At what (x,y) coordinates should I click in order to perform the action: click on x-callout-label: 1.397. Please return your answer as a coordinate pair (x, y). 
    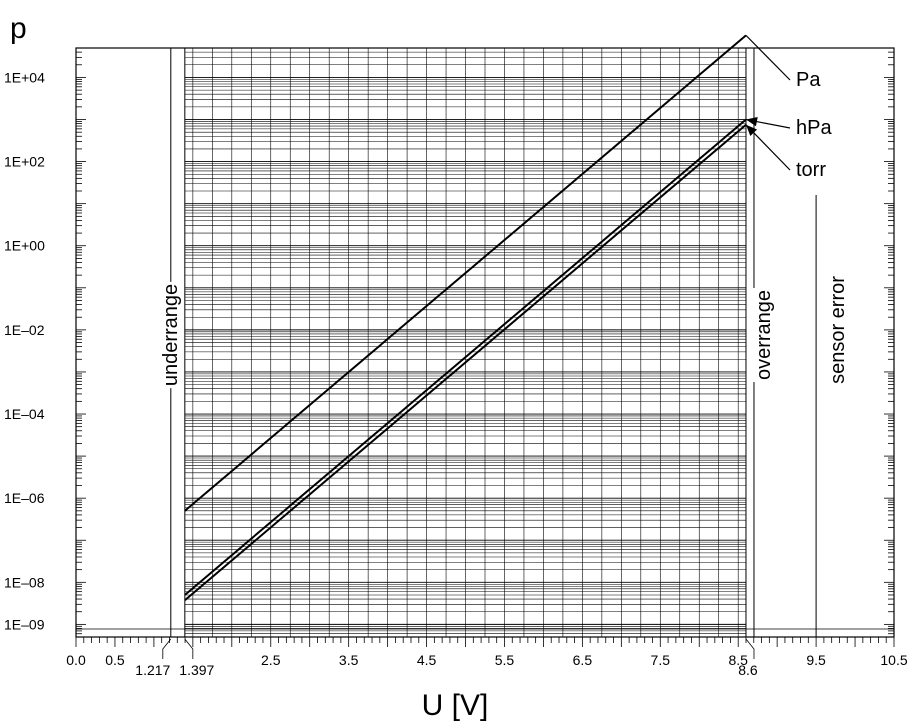
    Looking at the image, I should click on (196, 670).